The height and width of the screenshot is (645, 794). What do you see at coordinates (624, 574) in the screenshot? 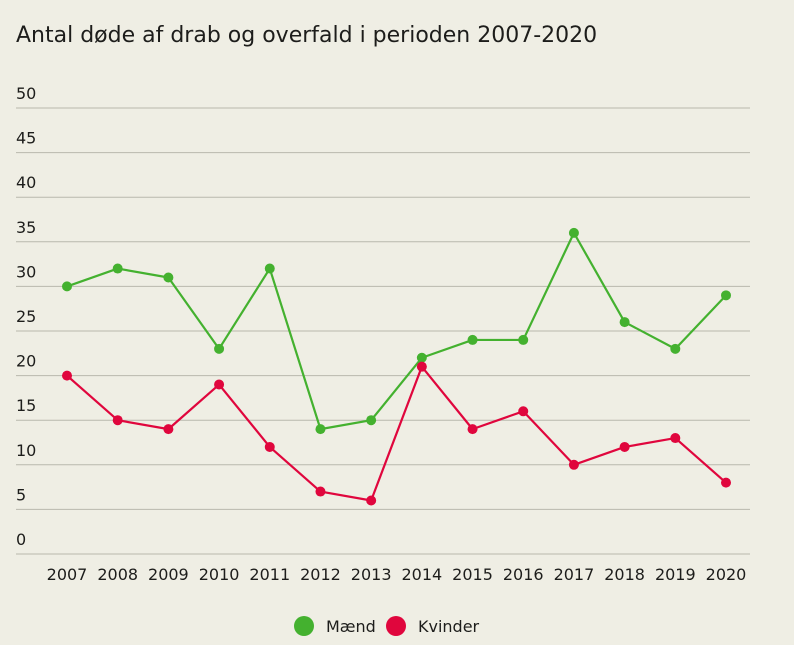
I see `x-tick-label: 2018` at bounding box center [624, 574].